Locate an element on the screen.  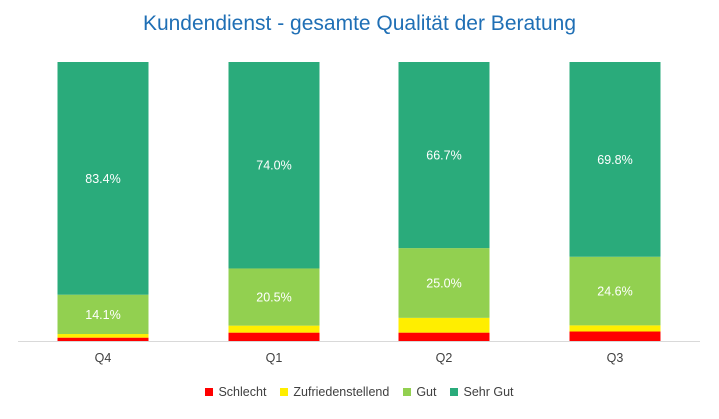
legend-item-schlecht: Schlecht is located at coordinates (235, 392).